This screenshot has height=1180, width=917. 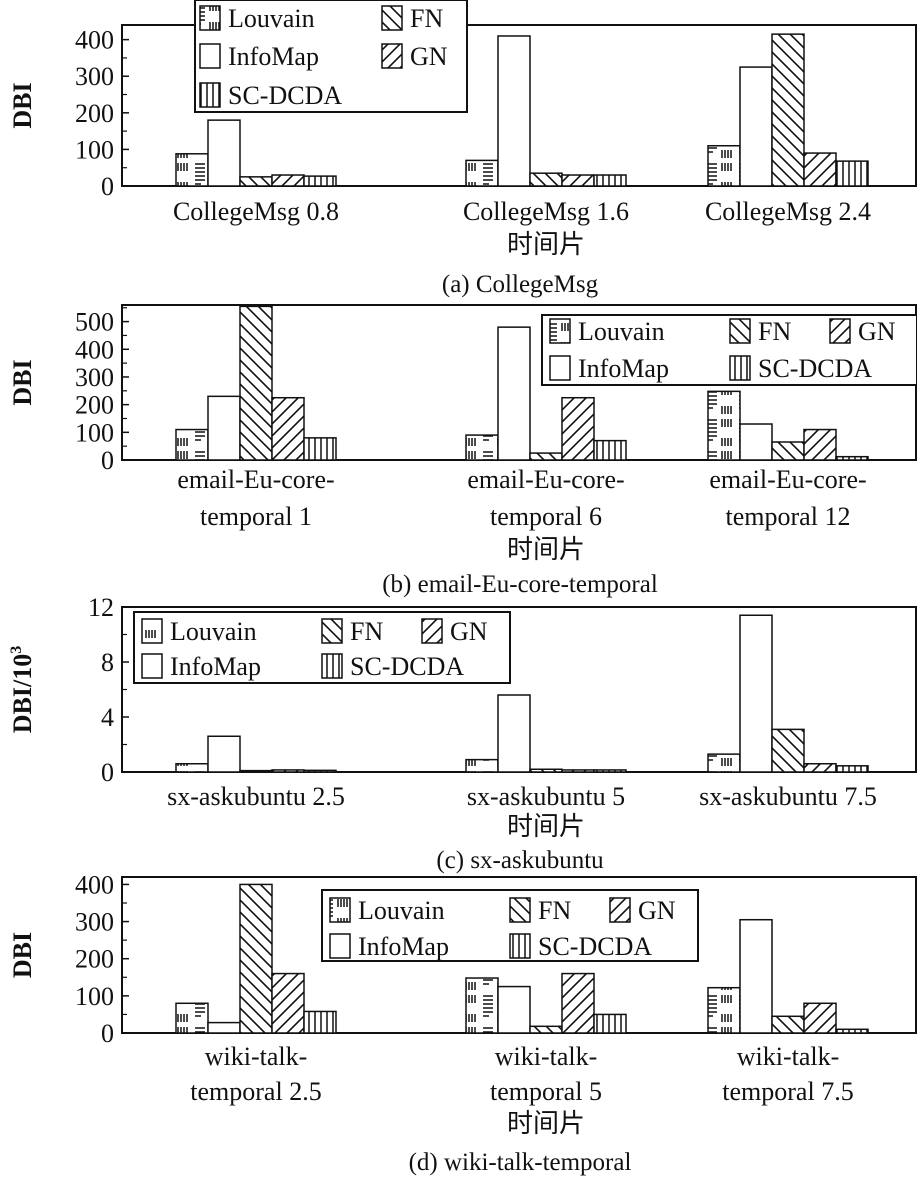 I want to click on x-tick-label: temporal 6, so click(x=546, y=516).